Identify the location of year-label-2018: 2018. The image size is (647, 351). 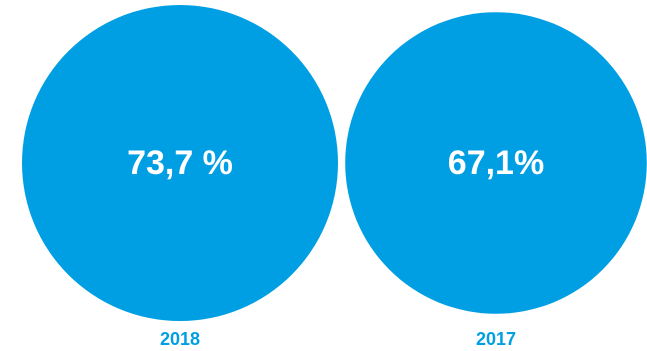
(180, 339).